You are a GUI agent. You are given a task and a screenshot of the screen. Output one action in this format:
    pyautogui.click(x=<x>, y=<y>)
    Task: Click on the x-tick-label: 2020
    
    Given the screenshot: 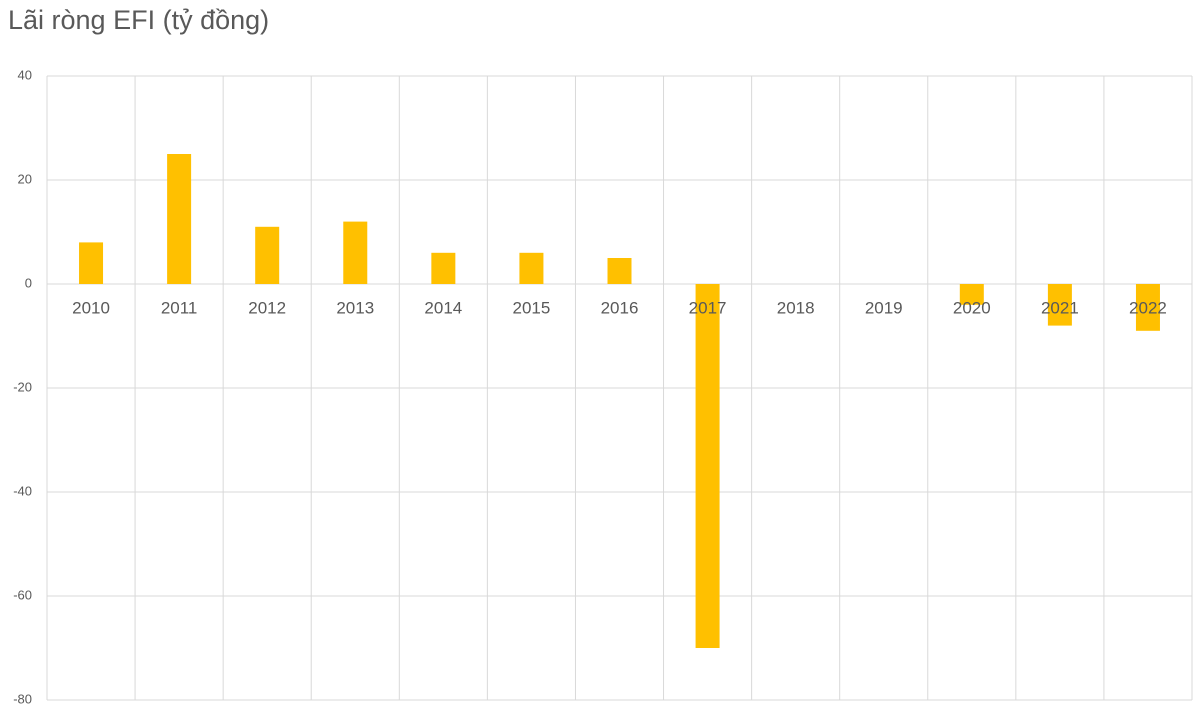 What is the action you would take?
    pyautogui.click(x=972, y=307)
    